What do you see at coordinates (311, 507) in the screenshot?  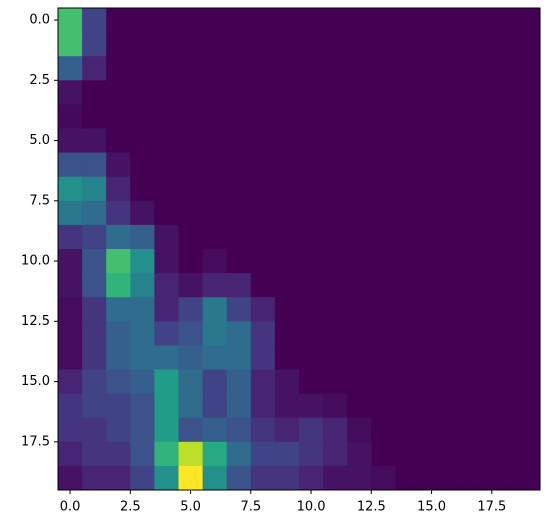 I see `x-tick-label: 10.0` at bounding box center [311, 507].